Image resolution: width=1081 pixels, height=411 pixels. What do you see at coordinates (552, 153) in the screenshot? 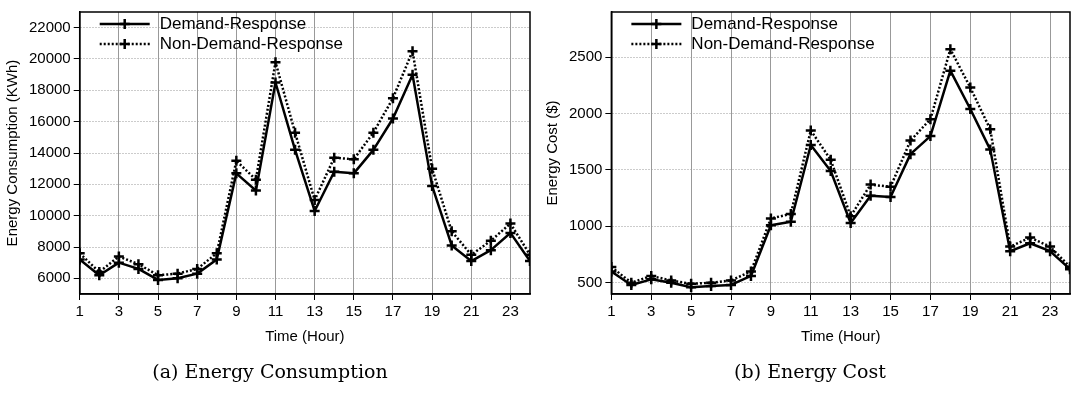
I see `y-axis-title: Energy Cost ($)` at bounding box center [552, 153].